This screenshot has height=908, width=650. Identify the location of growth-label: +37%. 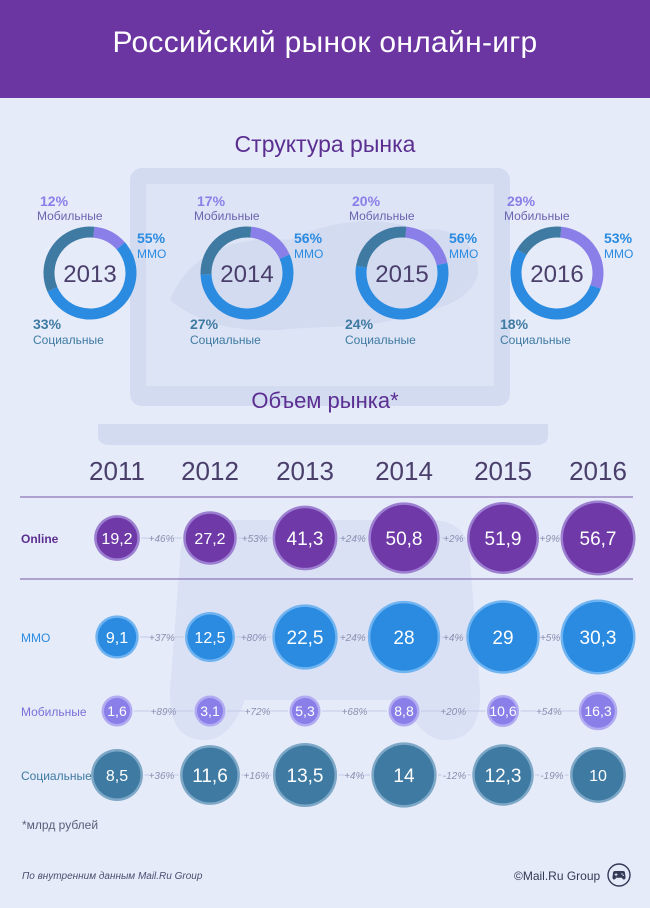
(162, 638).